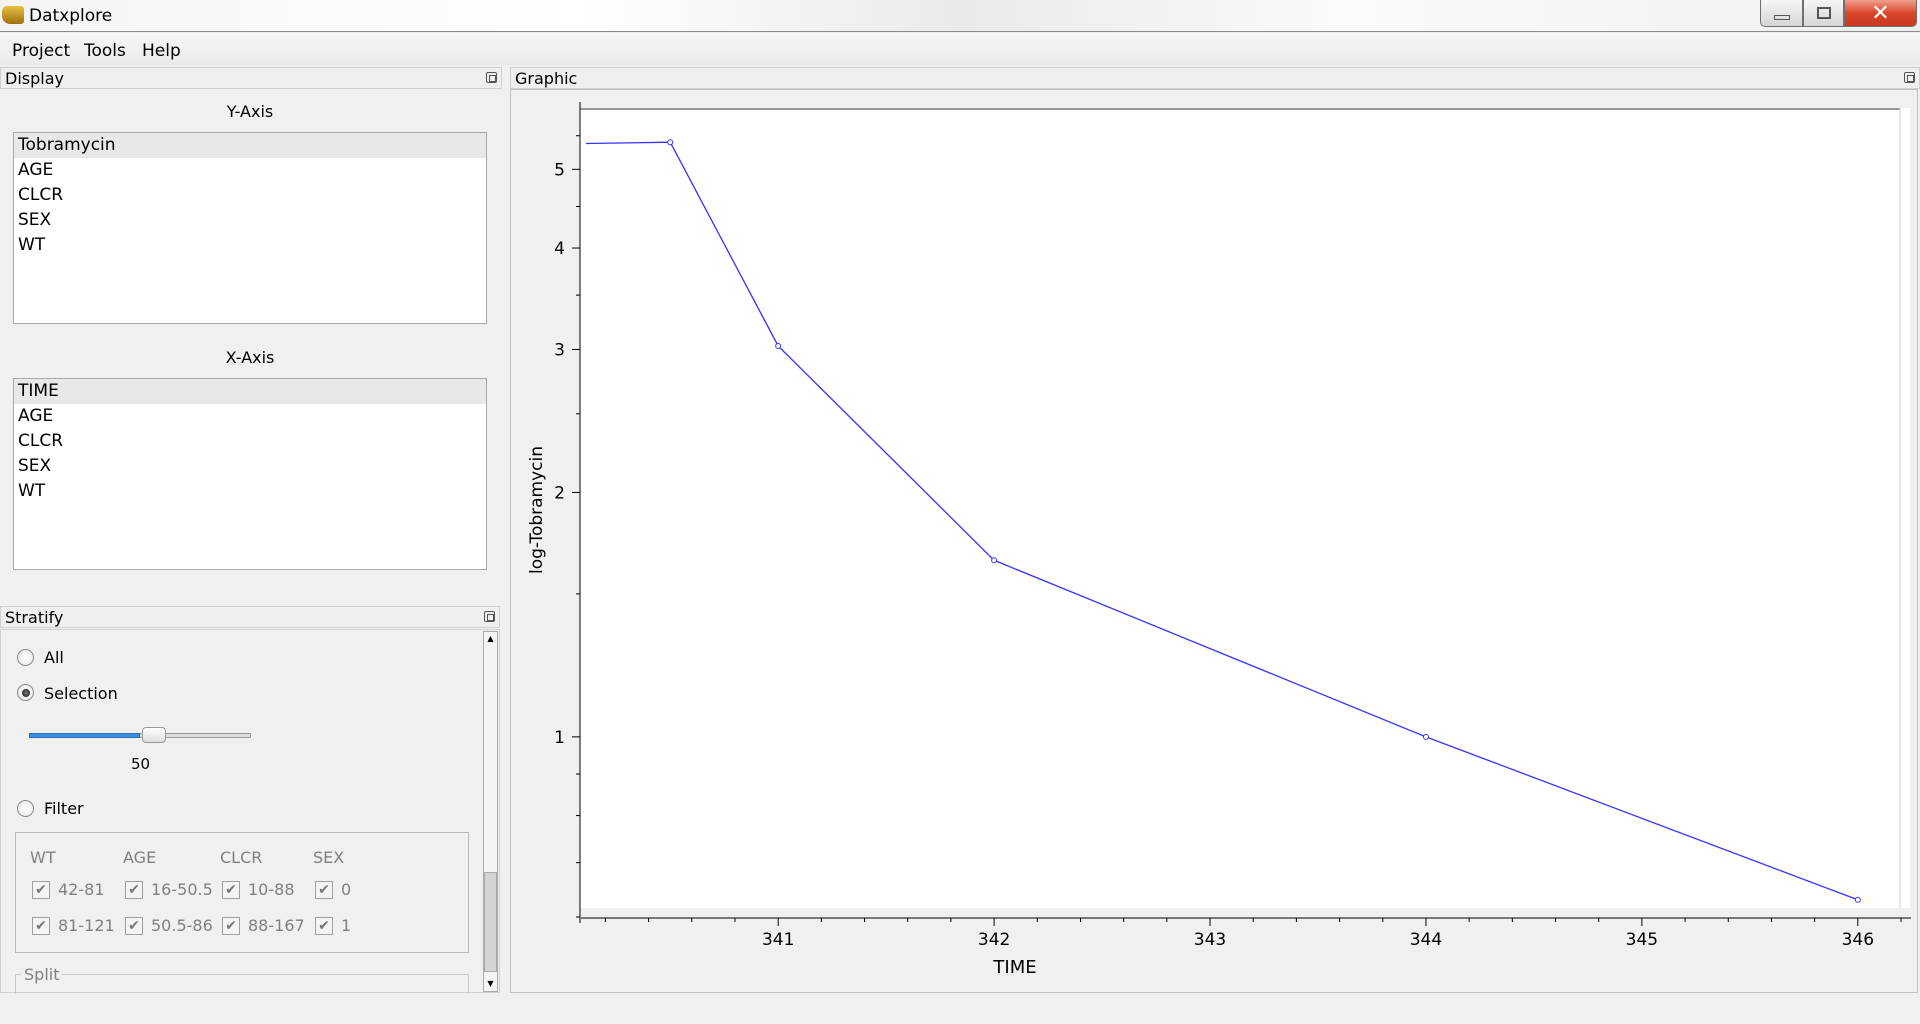 The width and height of the screenshot is (1920, 1024). I want to click on filter-checkbox-label: 10-88, so click(271, 889).